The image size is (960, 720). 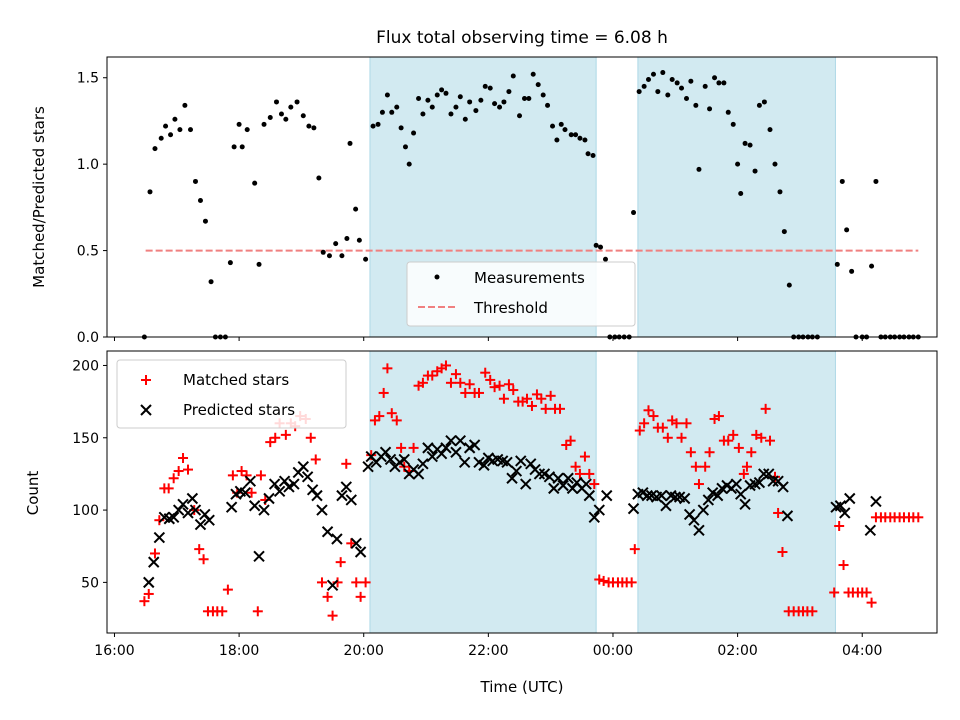 What do you see at coordinates (146, 380) in the screenshot?
I see `legend-plus-glyph` at bounding box center [146, 380].